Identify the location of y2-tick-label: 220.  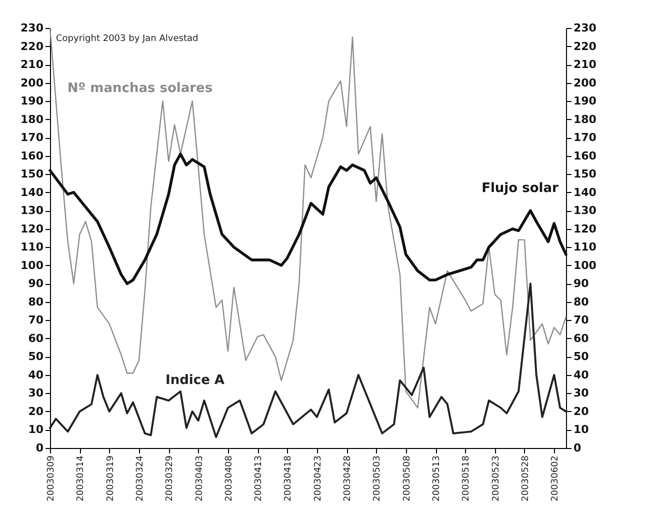
(585, 46).